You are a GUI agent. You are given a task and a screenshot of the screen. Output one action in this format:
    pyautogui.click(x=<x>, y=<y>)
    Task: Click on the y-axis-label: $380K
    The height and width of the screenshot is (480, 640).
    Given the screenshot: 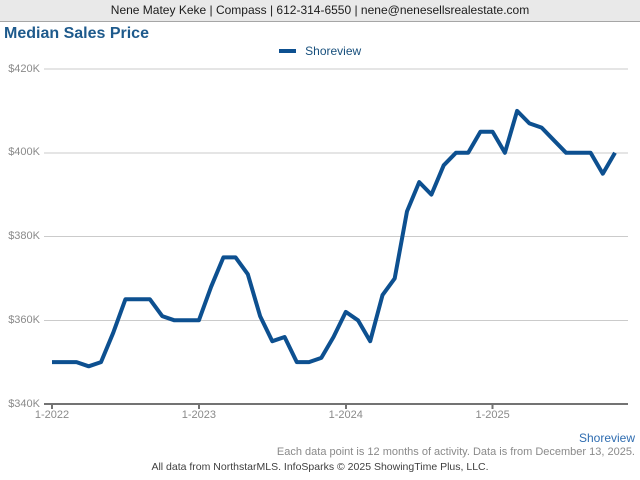 What is the action you would take?
    pyautogui.click(x=24, y=236)
    